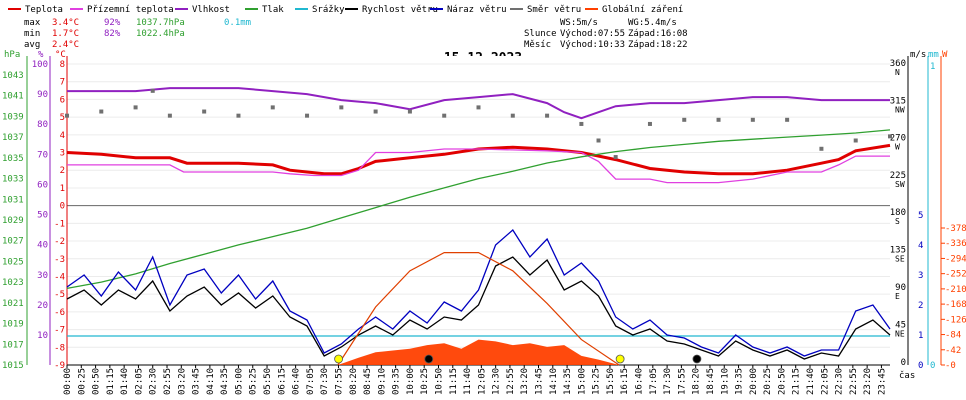 This screenshot has width=966, height=400. Describe the element at coordinates (955, 229) in the screenshot. I see `wm2-tick-label: -378` at that location.